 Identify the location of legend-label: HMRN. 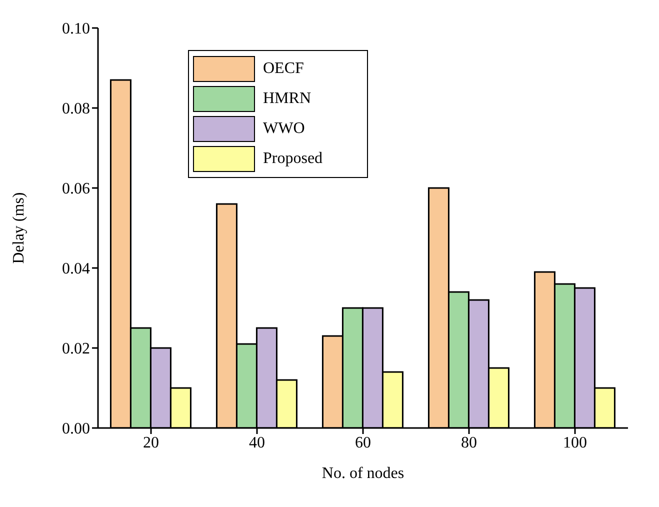
(287, 99).